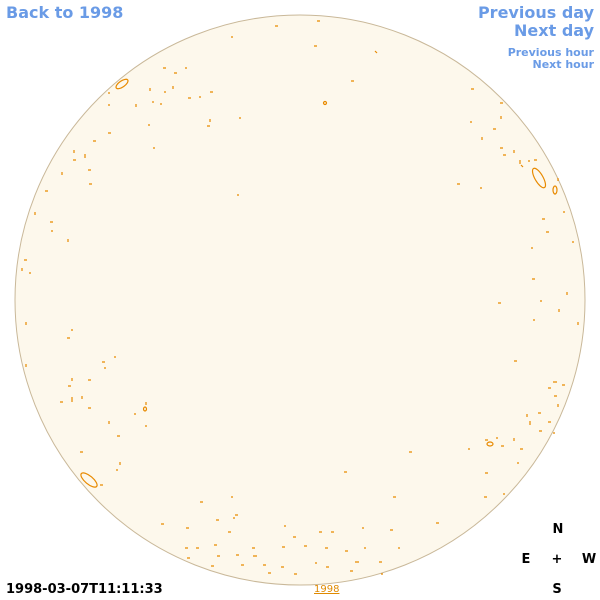  I want to click on next-hour-link: Next hour, so click(563, 64).